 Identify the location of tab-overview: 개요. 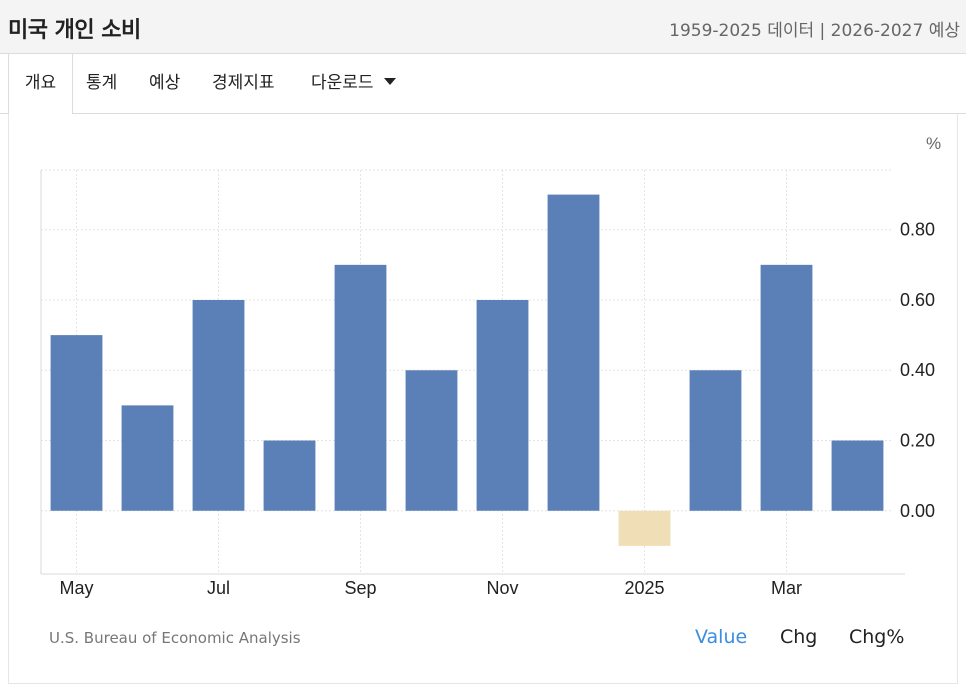
(40, 84).